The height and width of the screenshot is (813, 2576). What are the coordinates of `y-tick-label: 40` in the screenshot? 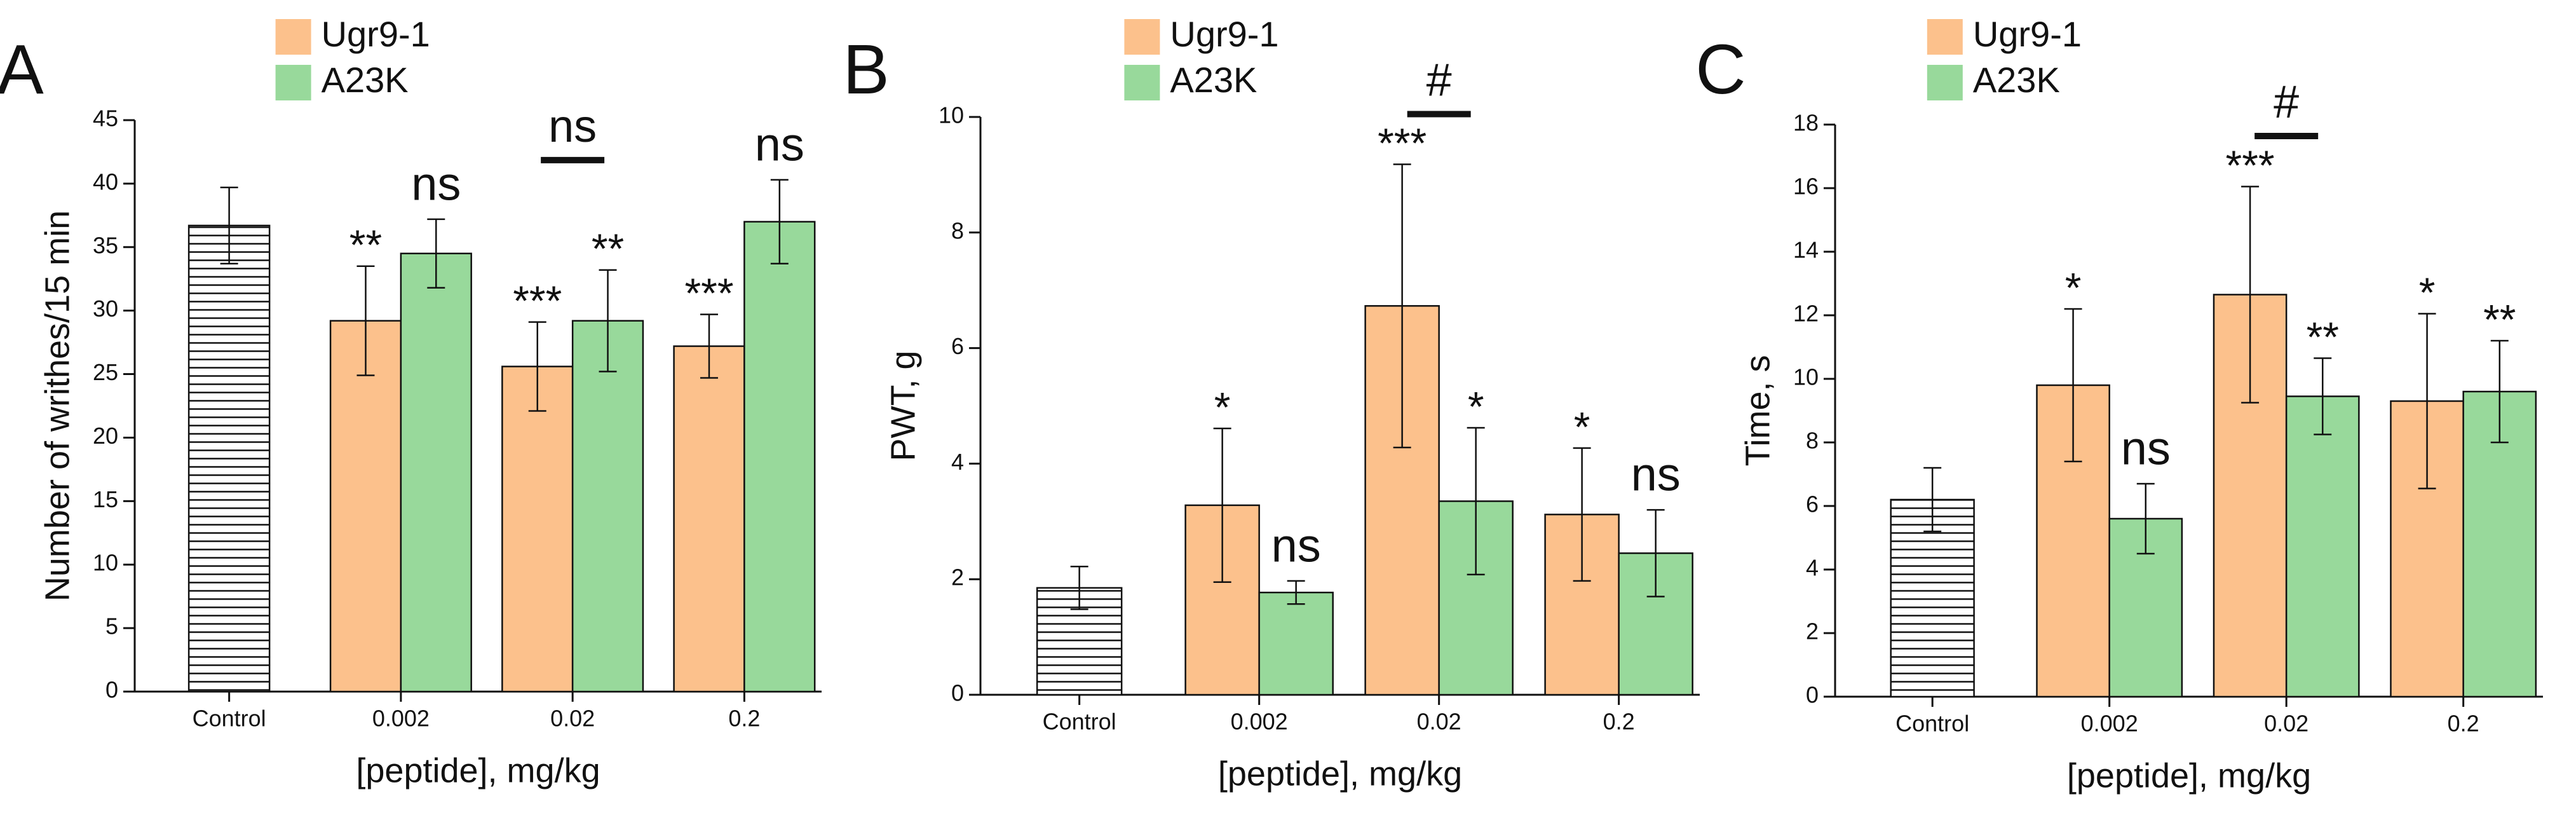 It's located at (106, 181).